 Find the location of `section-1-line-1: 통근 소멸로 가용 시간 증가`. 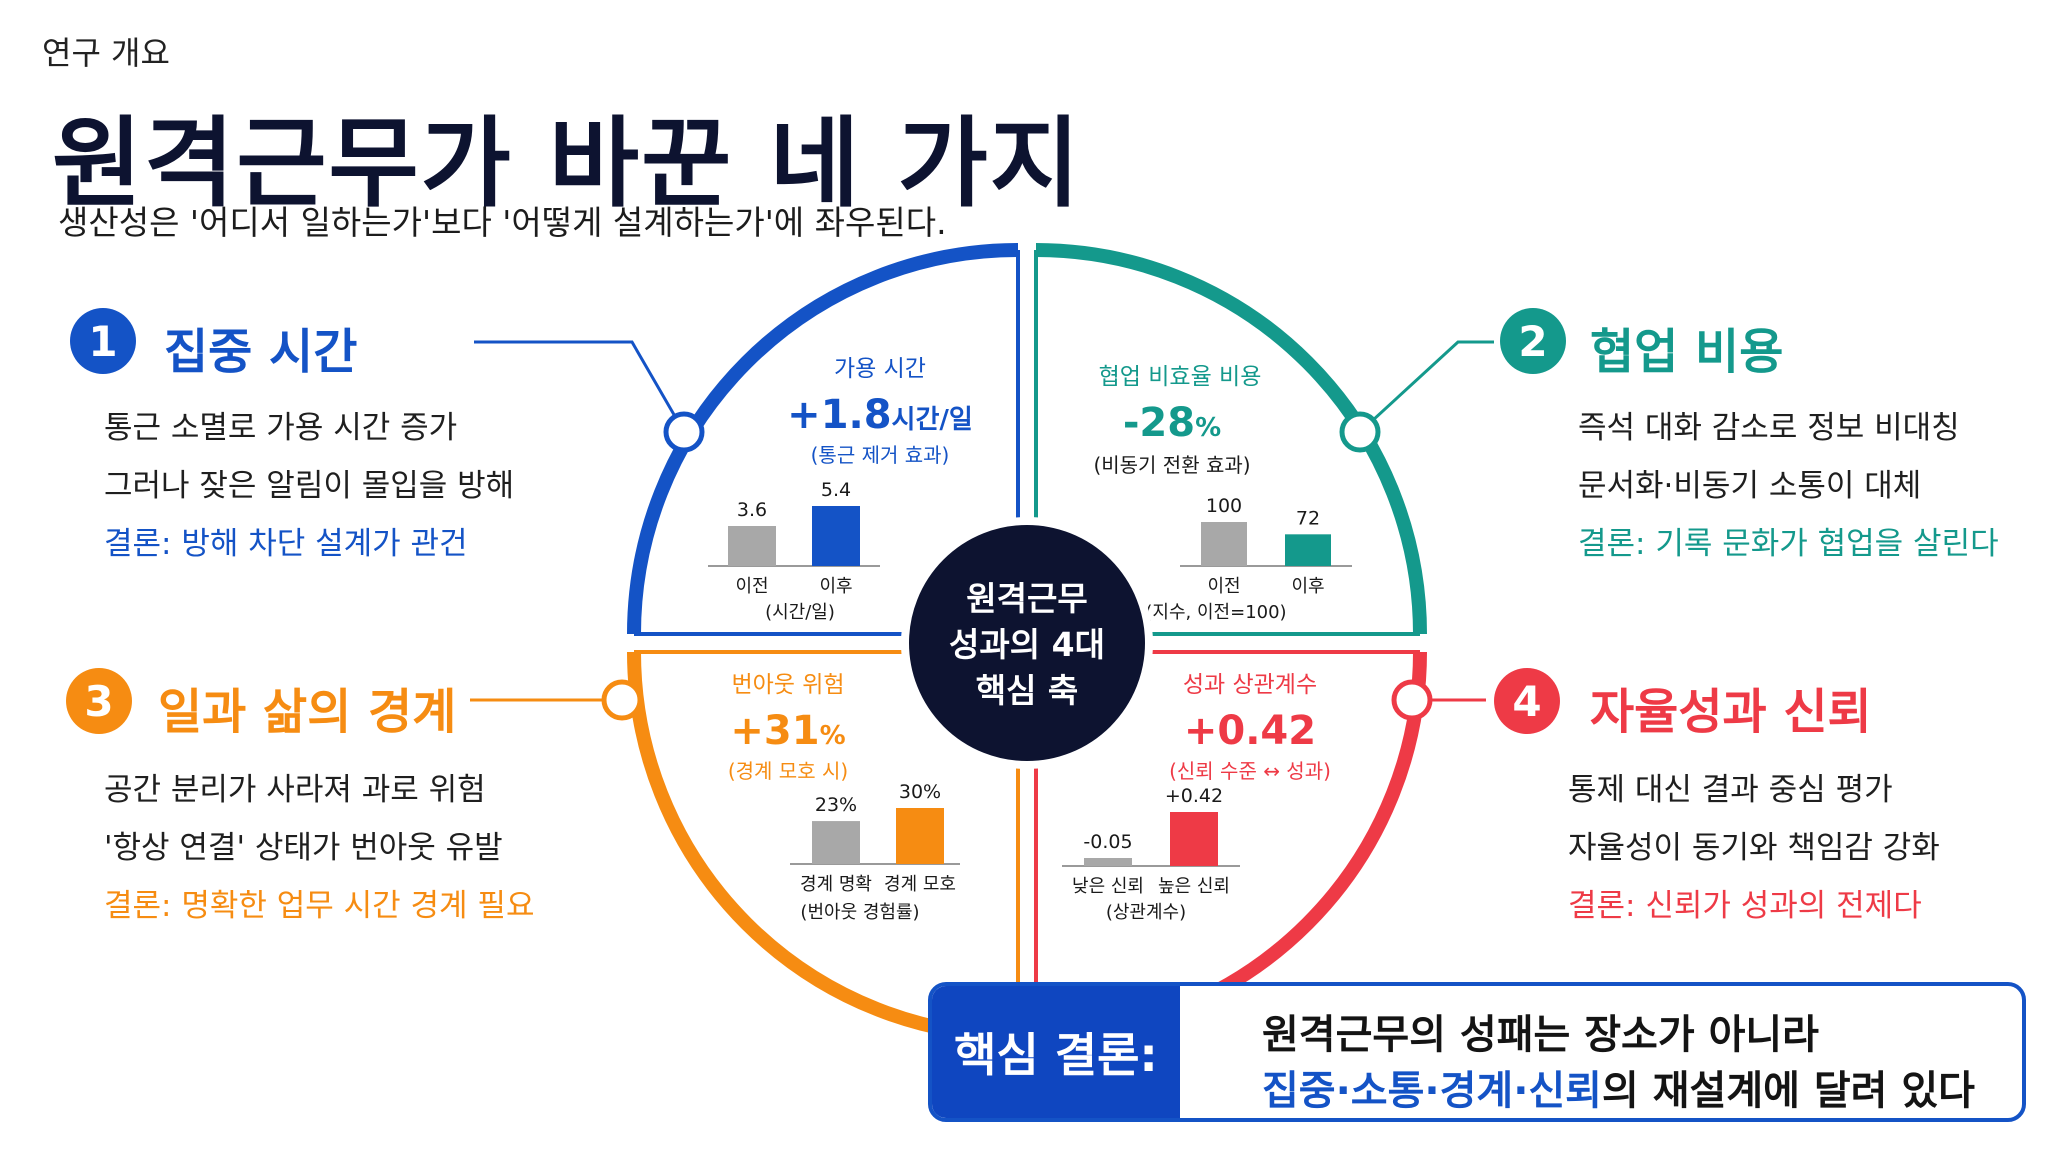

section-1-line-1: 통근 소멸로 가용 시간 증가 is located at coordinates (281, 428).